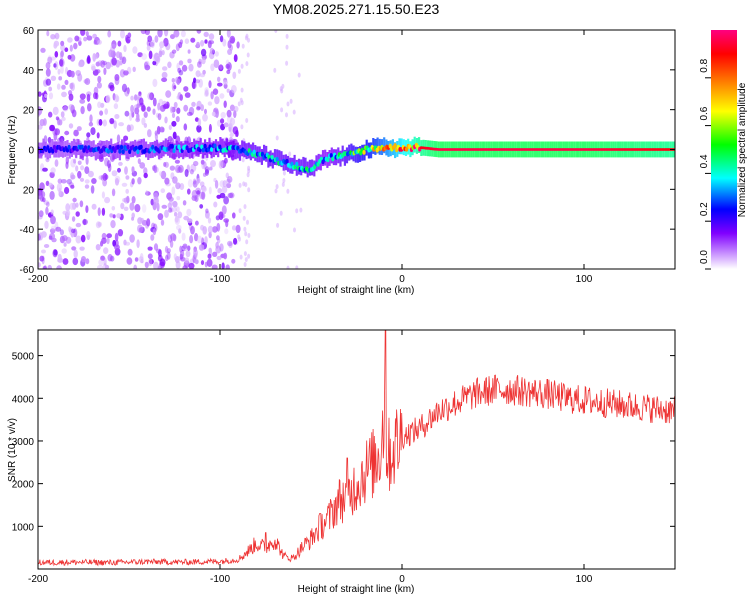  What do you see at coordinates (704, 257) in the screenshot?
I see `colorbar-tick-label: 0.0` at bounding box center [704, 257].